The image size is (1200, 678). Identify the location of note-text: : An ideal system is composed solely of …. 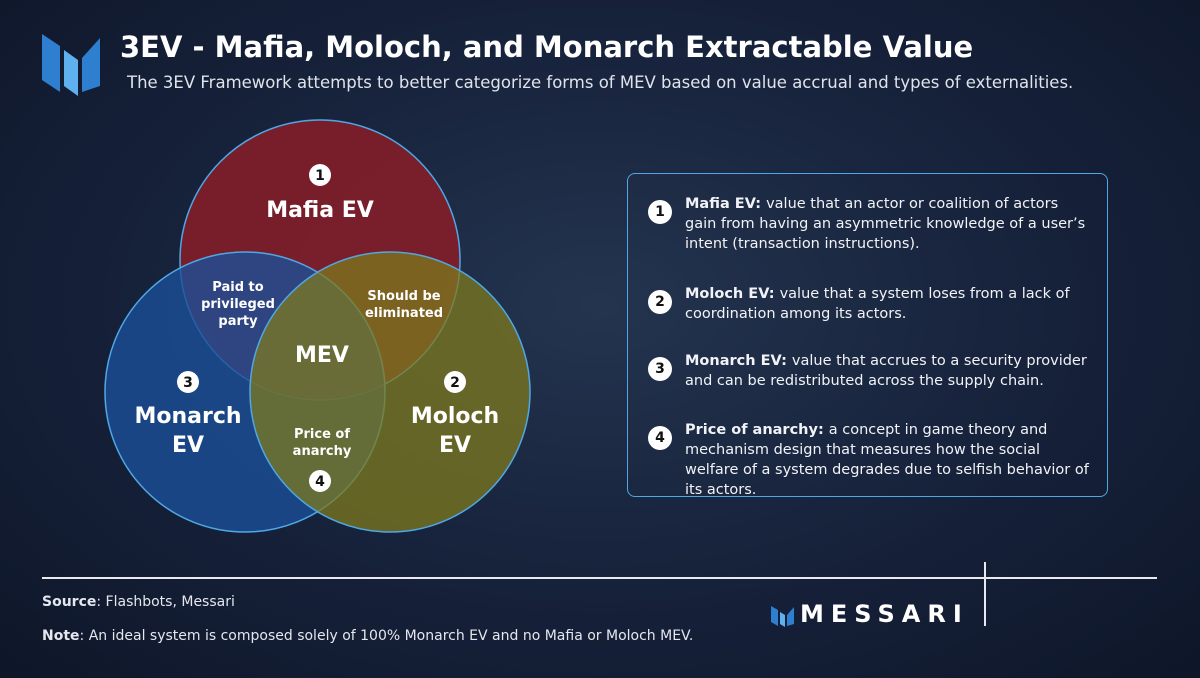
(386, 636).